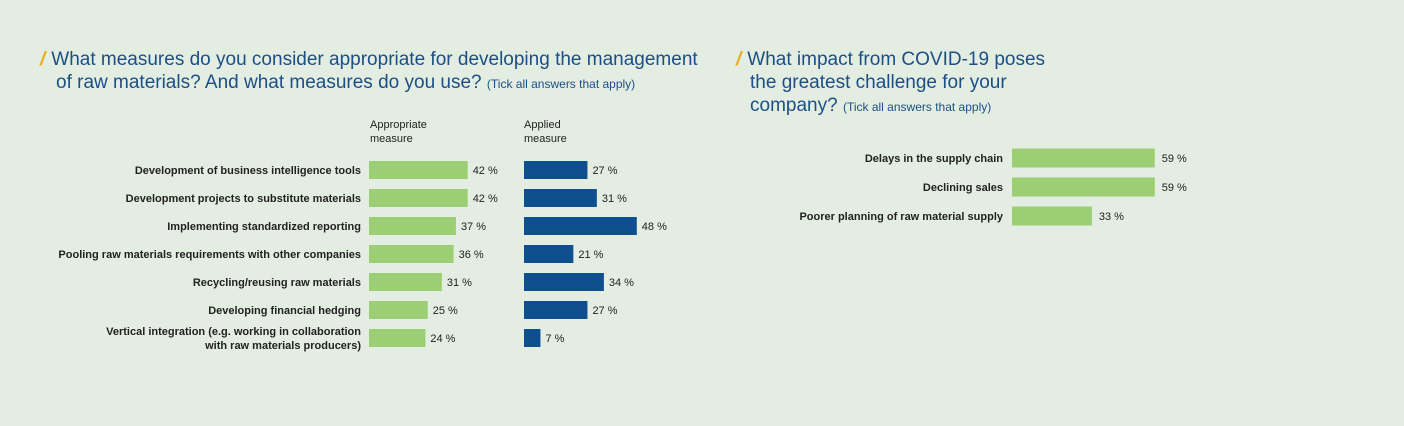 The width and height of the screenshot is (1404, 426). I want to click on applied-value-label: 34 %, so click(621, 283).